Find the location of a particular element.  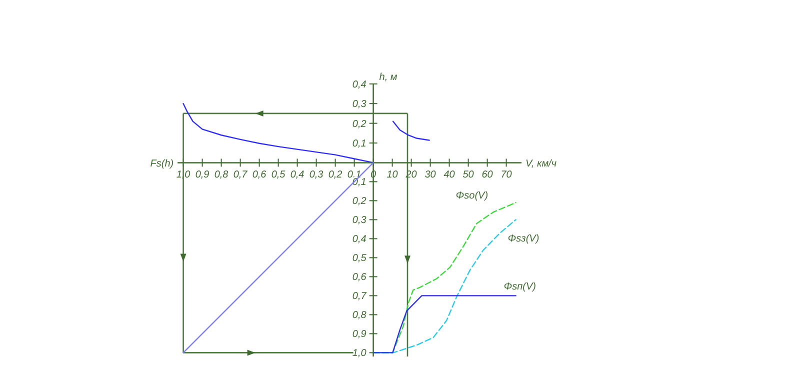

x-tick-label: 0,8 is located at coordinates (221, 175).